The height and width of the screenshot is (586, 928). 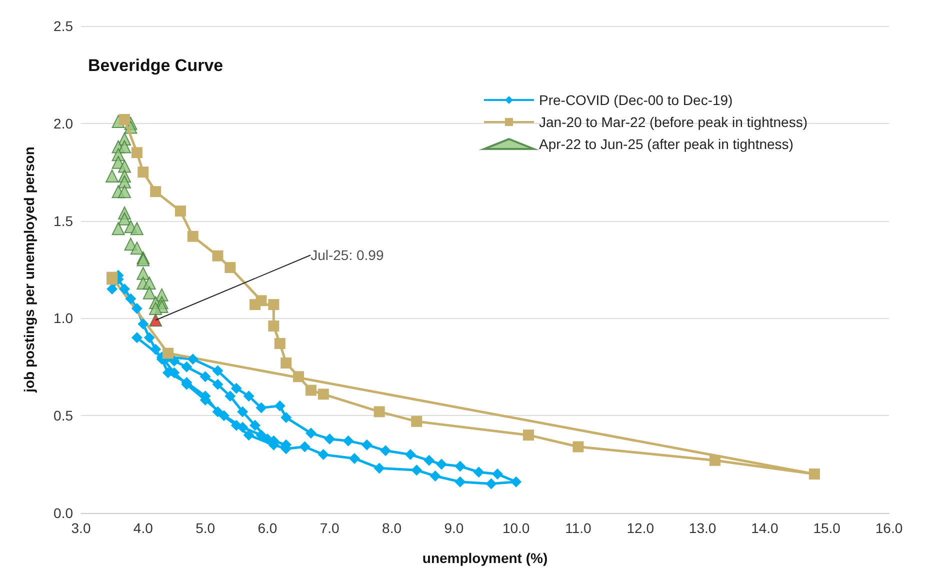 What do you see at coordinates (64, 220) in the screenshot?
I see `y-tick-label: 1.5` at bounding box center [64, 220].